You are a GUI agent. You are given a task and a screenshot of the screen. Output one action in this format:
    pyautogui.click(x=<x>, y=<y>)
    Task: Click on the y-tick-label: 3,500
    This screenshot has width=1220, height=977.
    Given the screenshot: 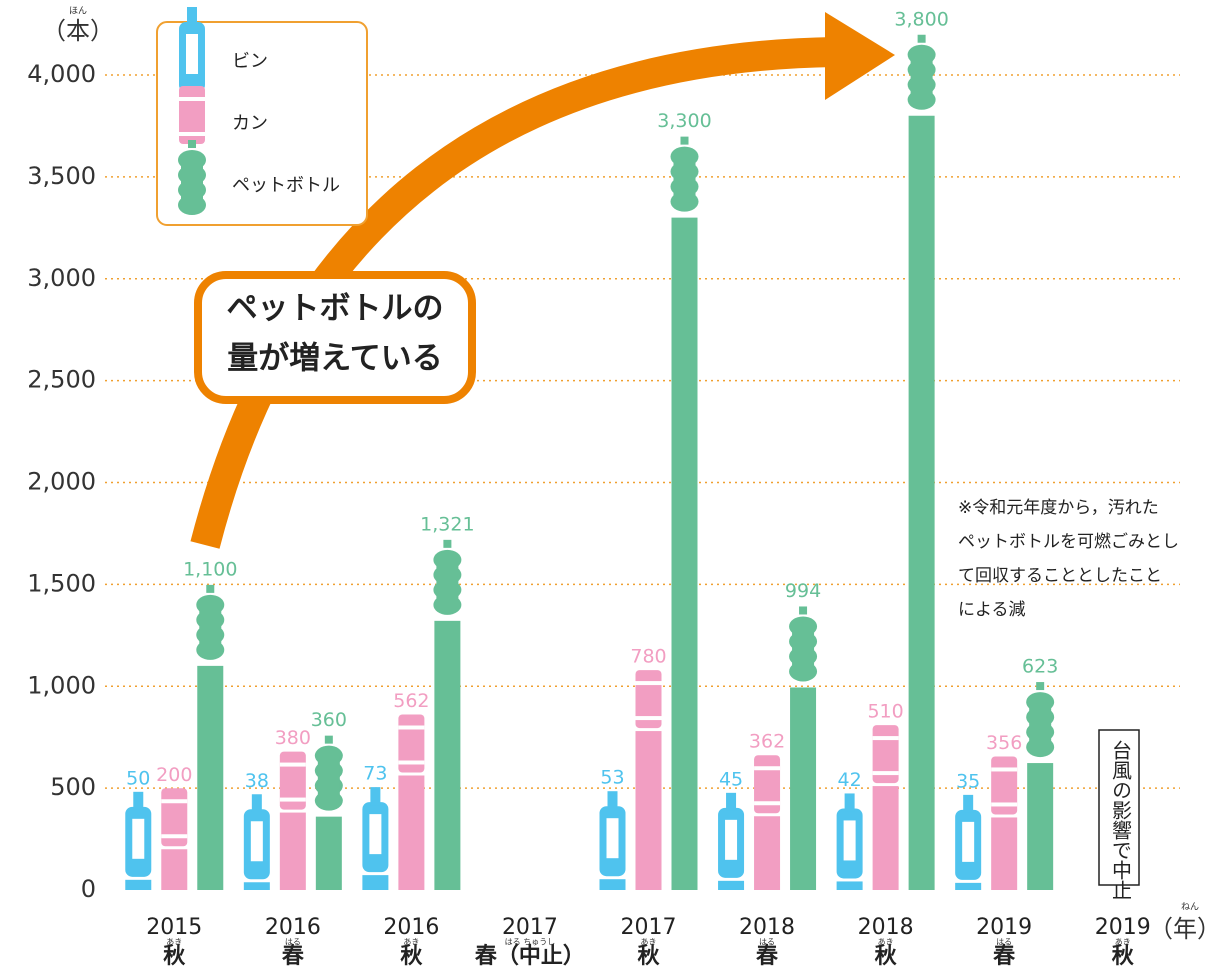 What is the action you would take?
    pyautogui.click(x=61, y=176)
    